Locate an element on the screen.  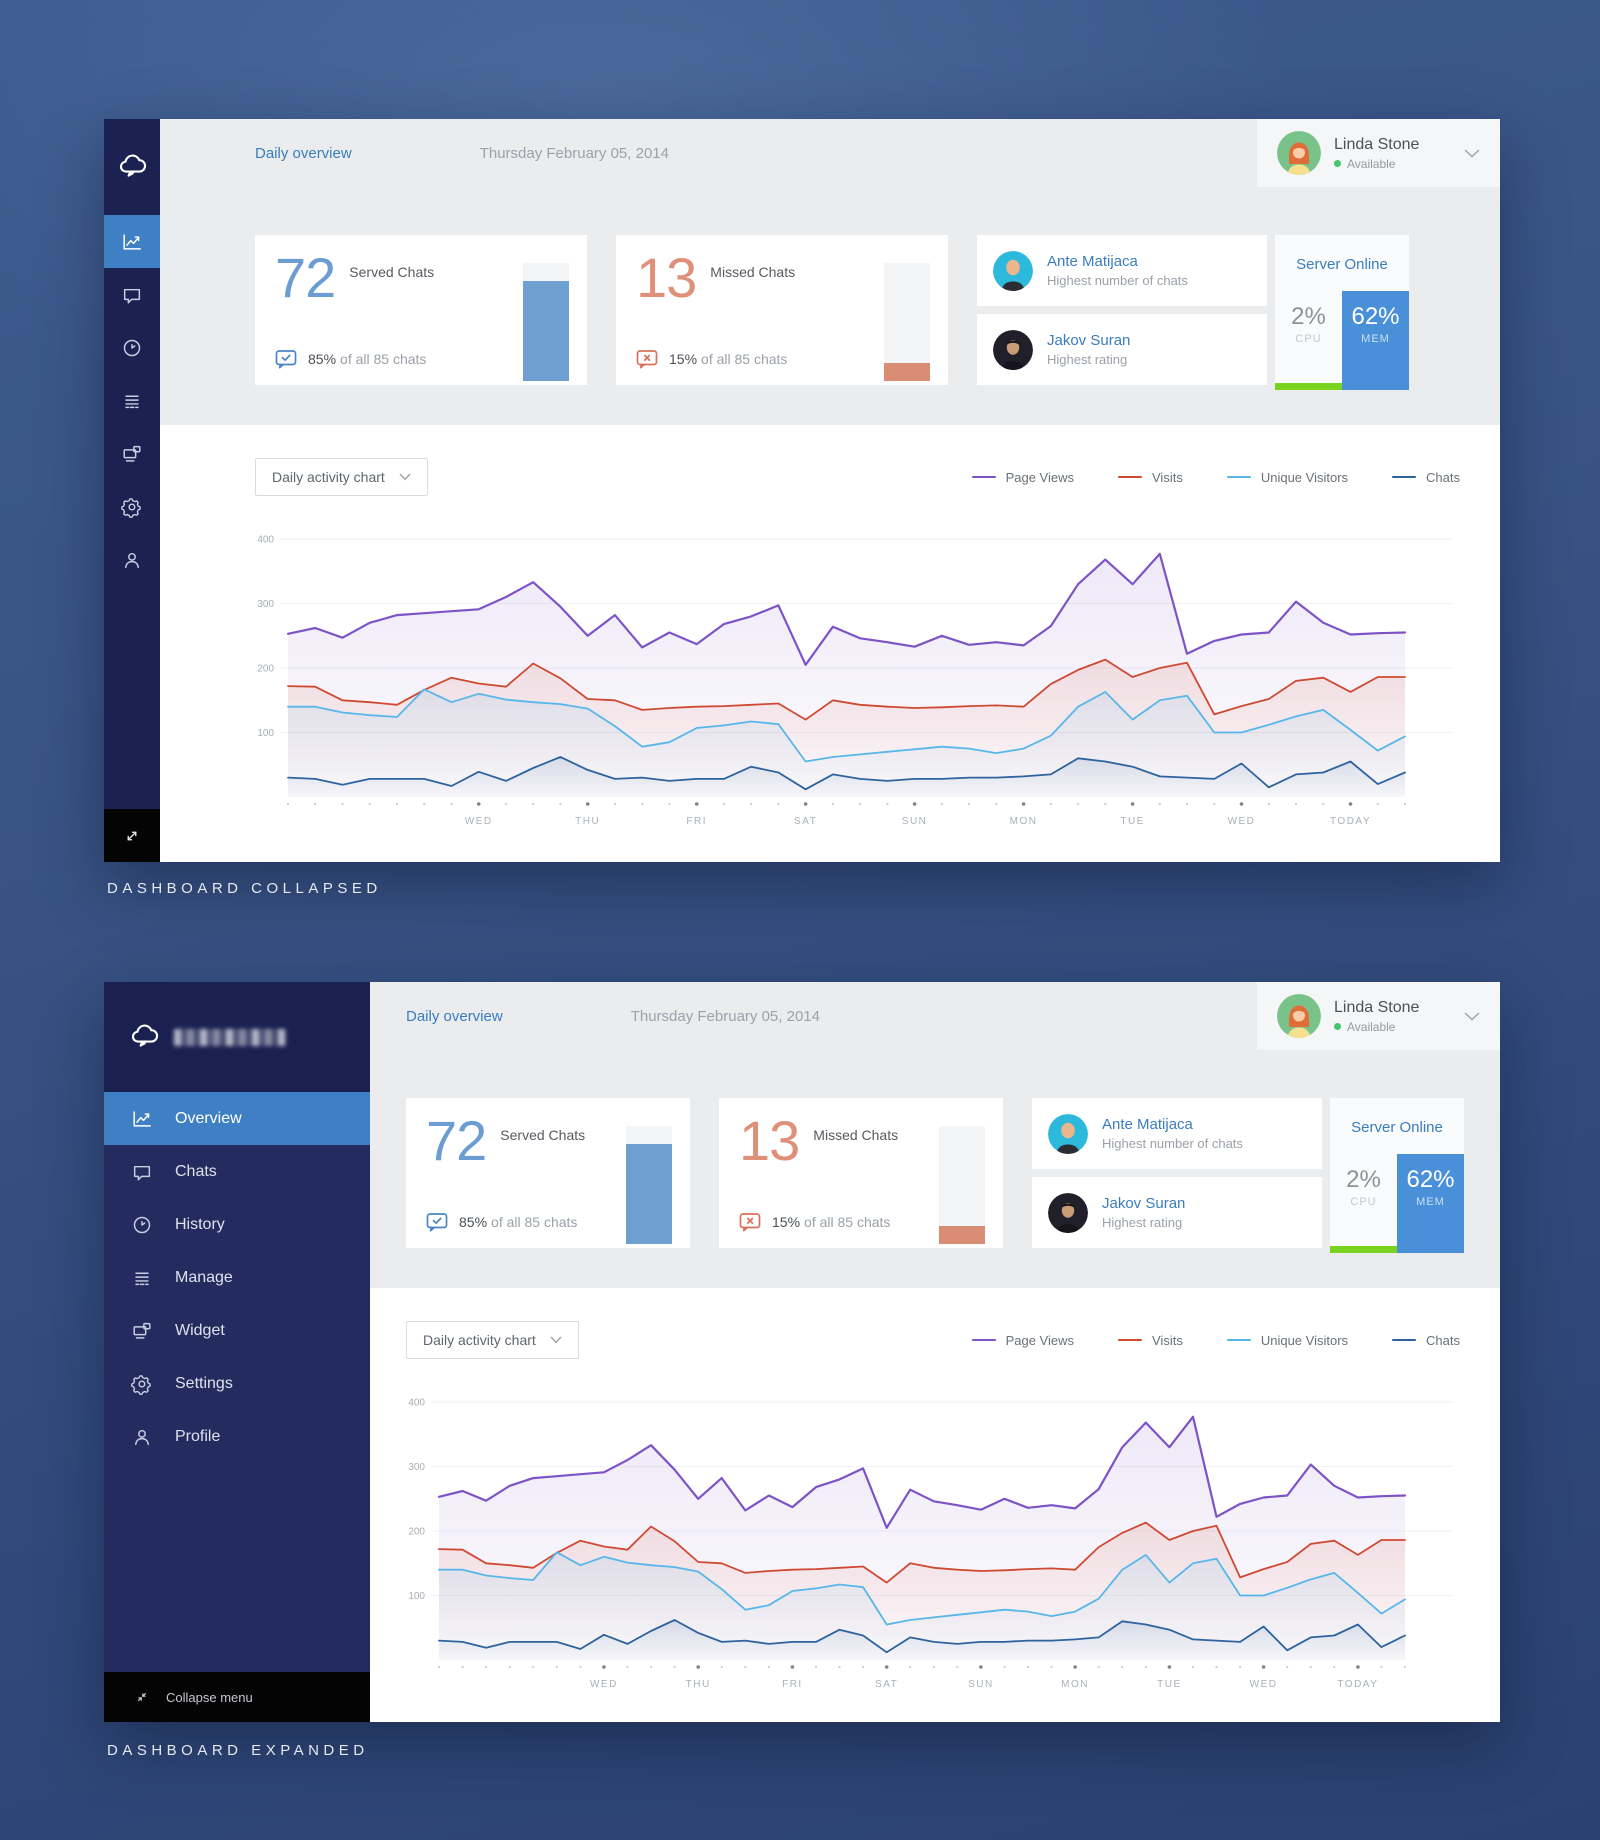
sidebar-nav is located at coordinates (132, 400).